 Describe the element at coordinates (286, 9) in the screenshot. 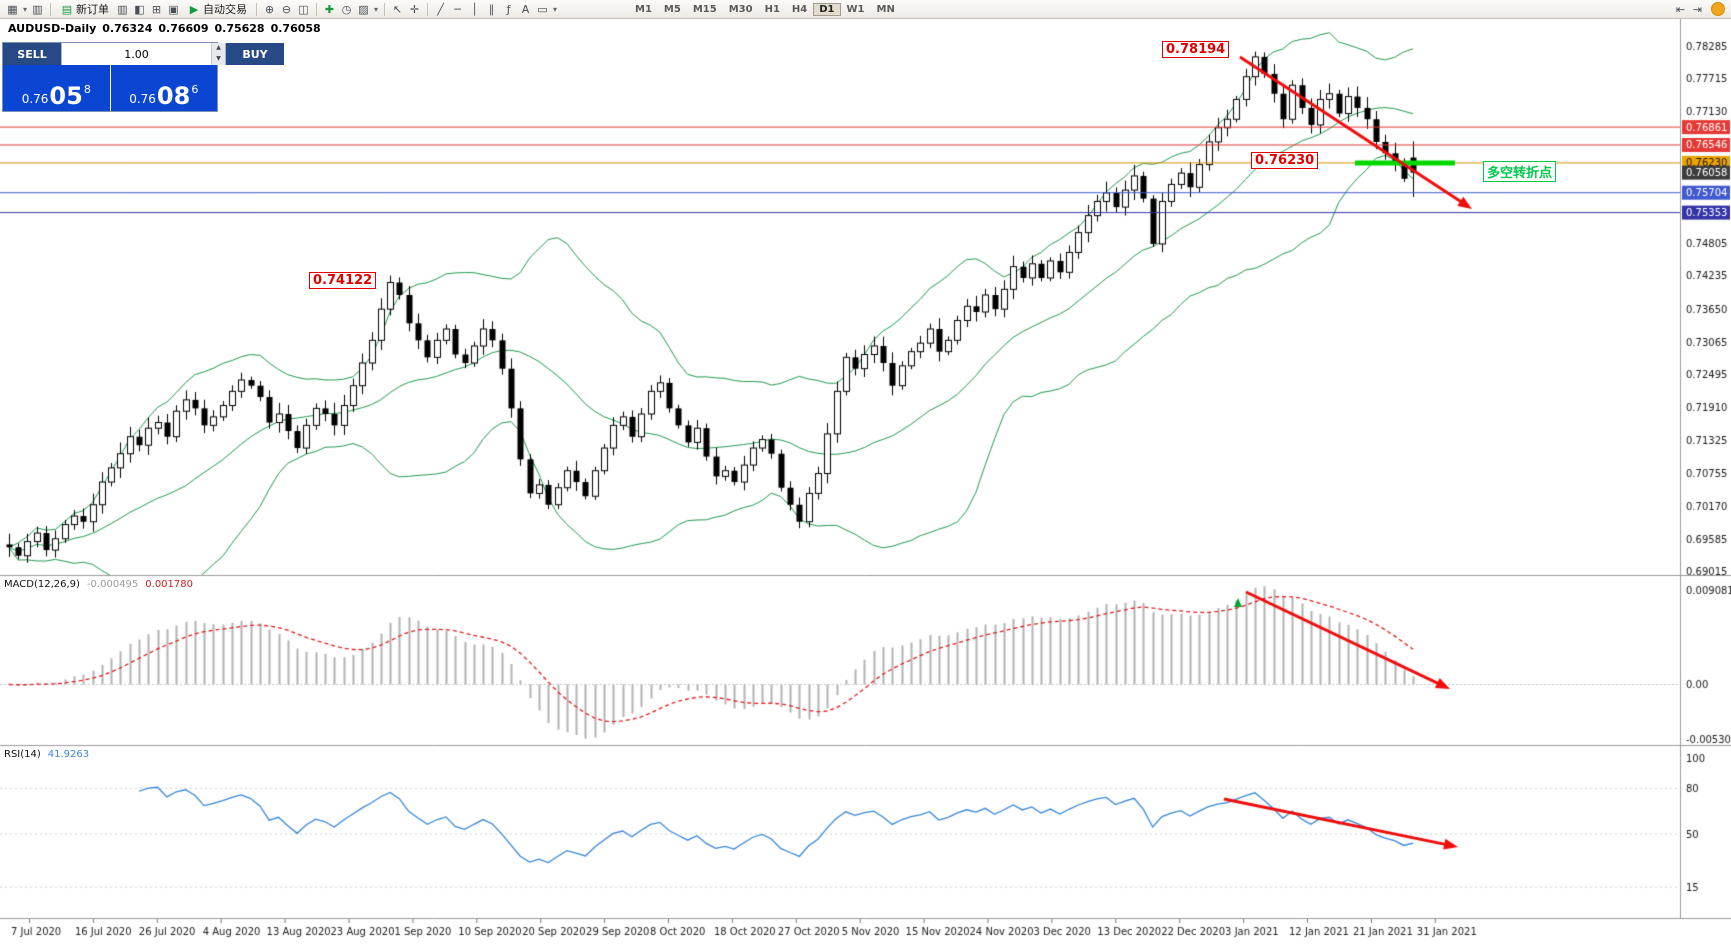

I see `zoom-out-icon: ⊖` at that location.